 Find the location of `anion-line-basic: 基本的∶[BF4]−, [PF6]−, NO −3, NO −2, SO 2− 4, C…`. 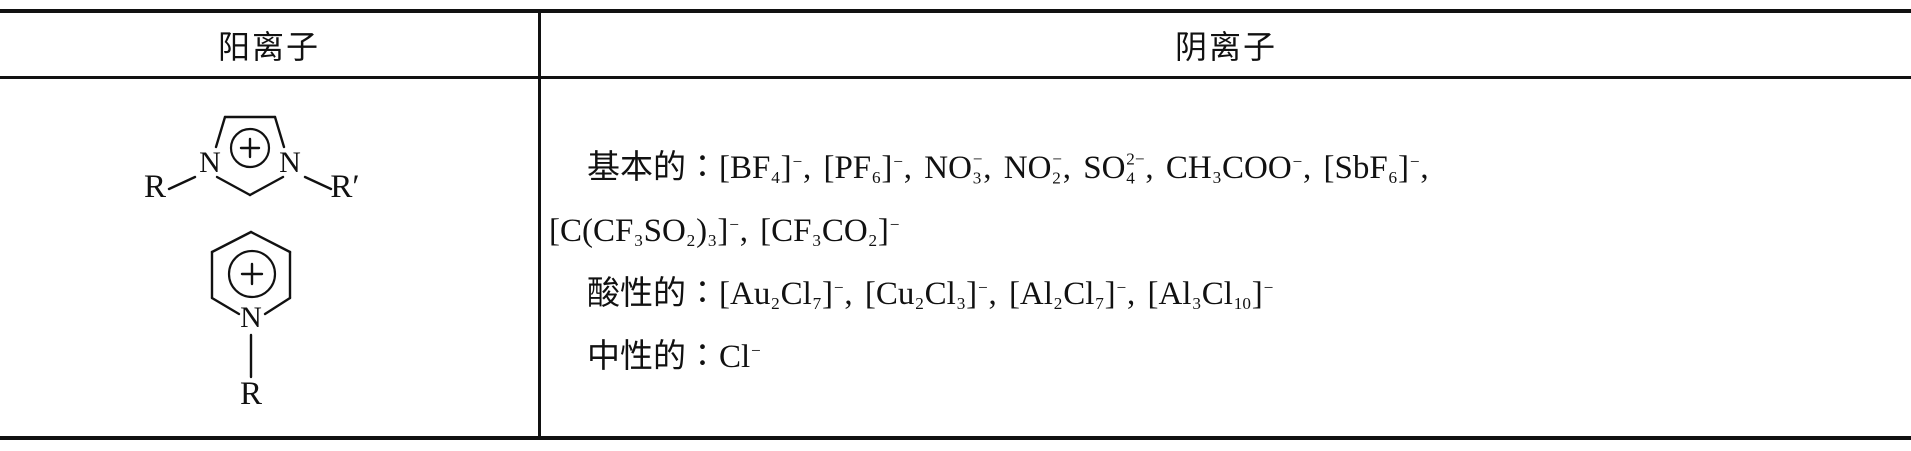

anion-line-basic: 基本的∶[BF4]−, [PF6]−, NO −3, NO −2, SO 2− 4, C… is located at coordinates (1008, 169).